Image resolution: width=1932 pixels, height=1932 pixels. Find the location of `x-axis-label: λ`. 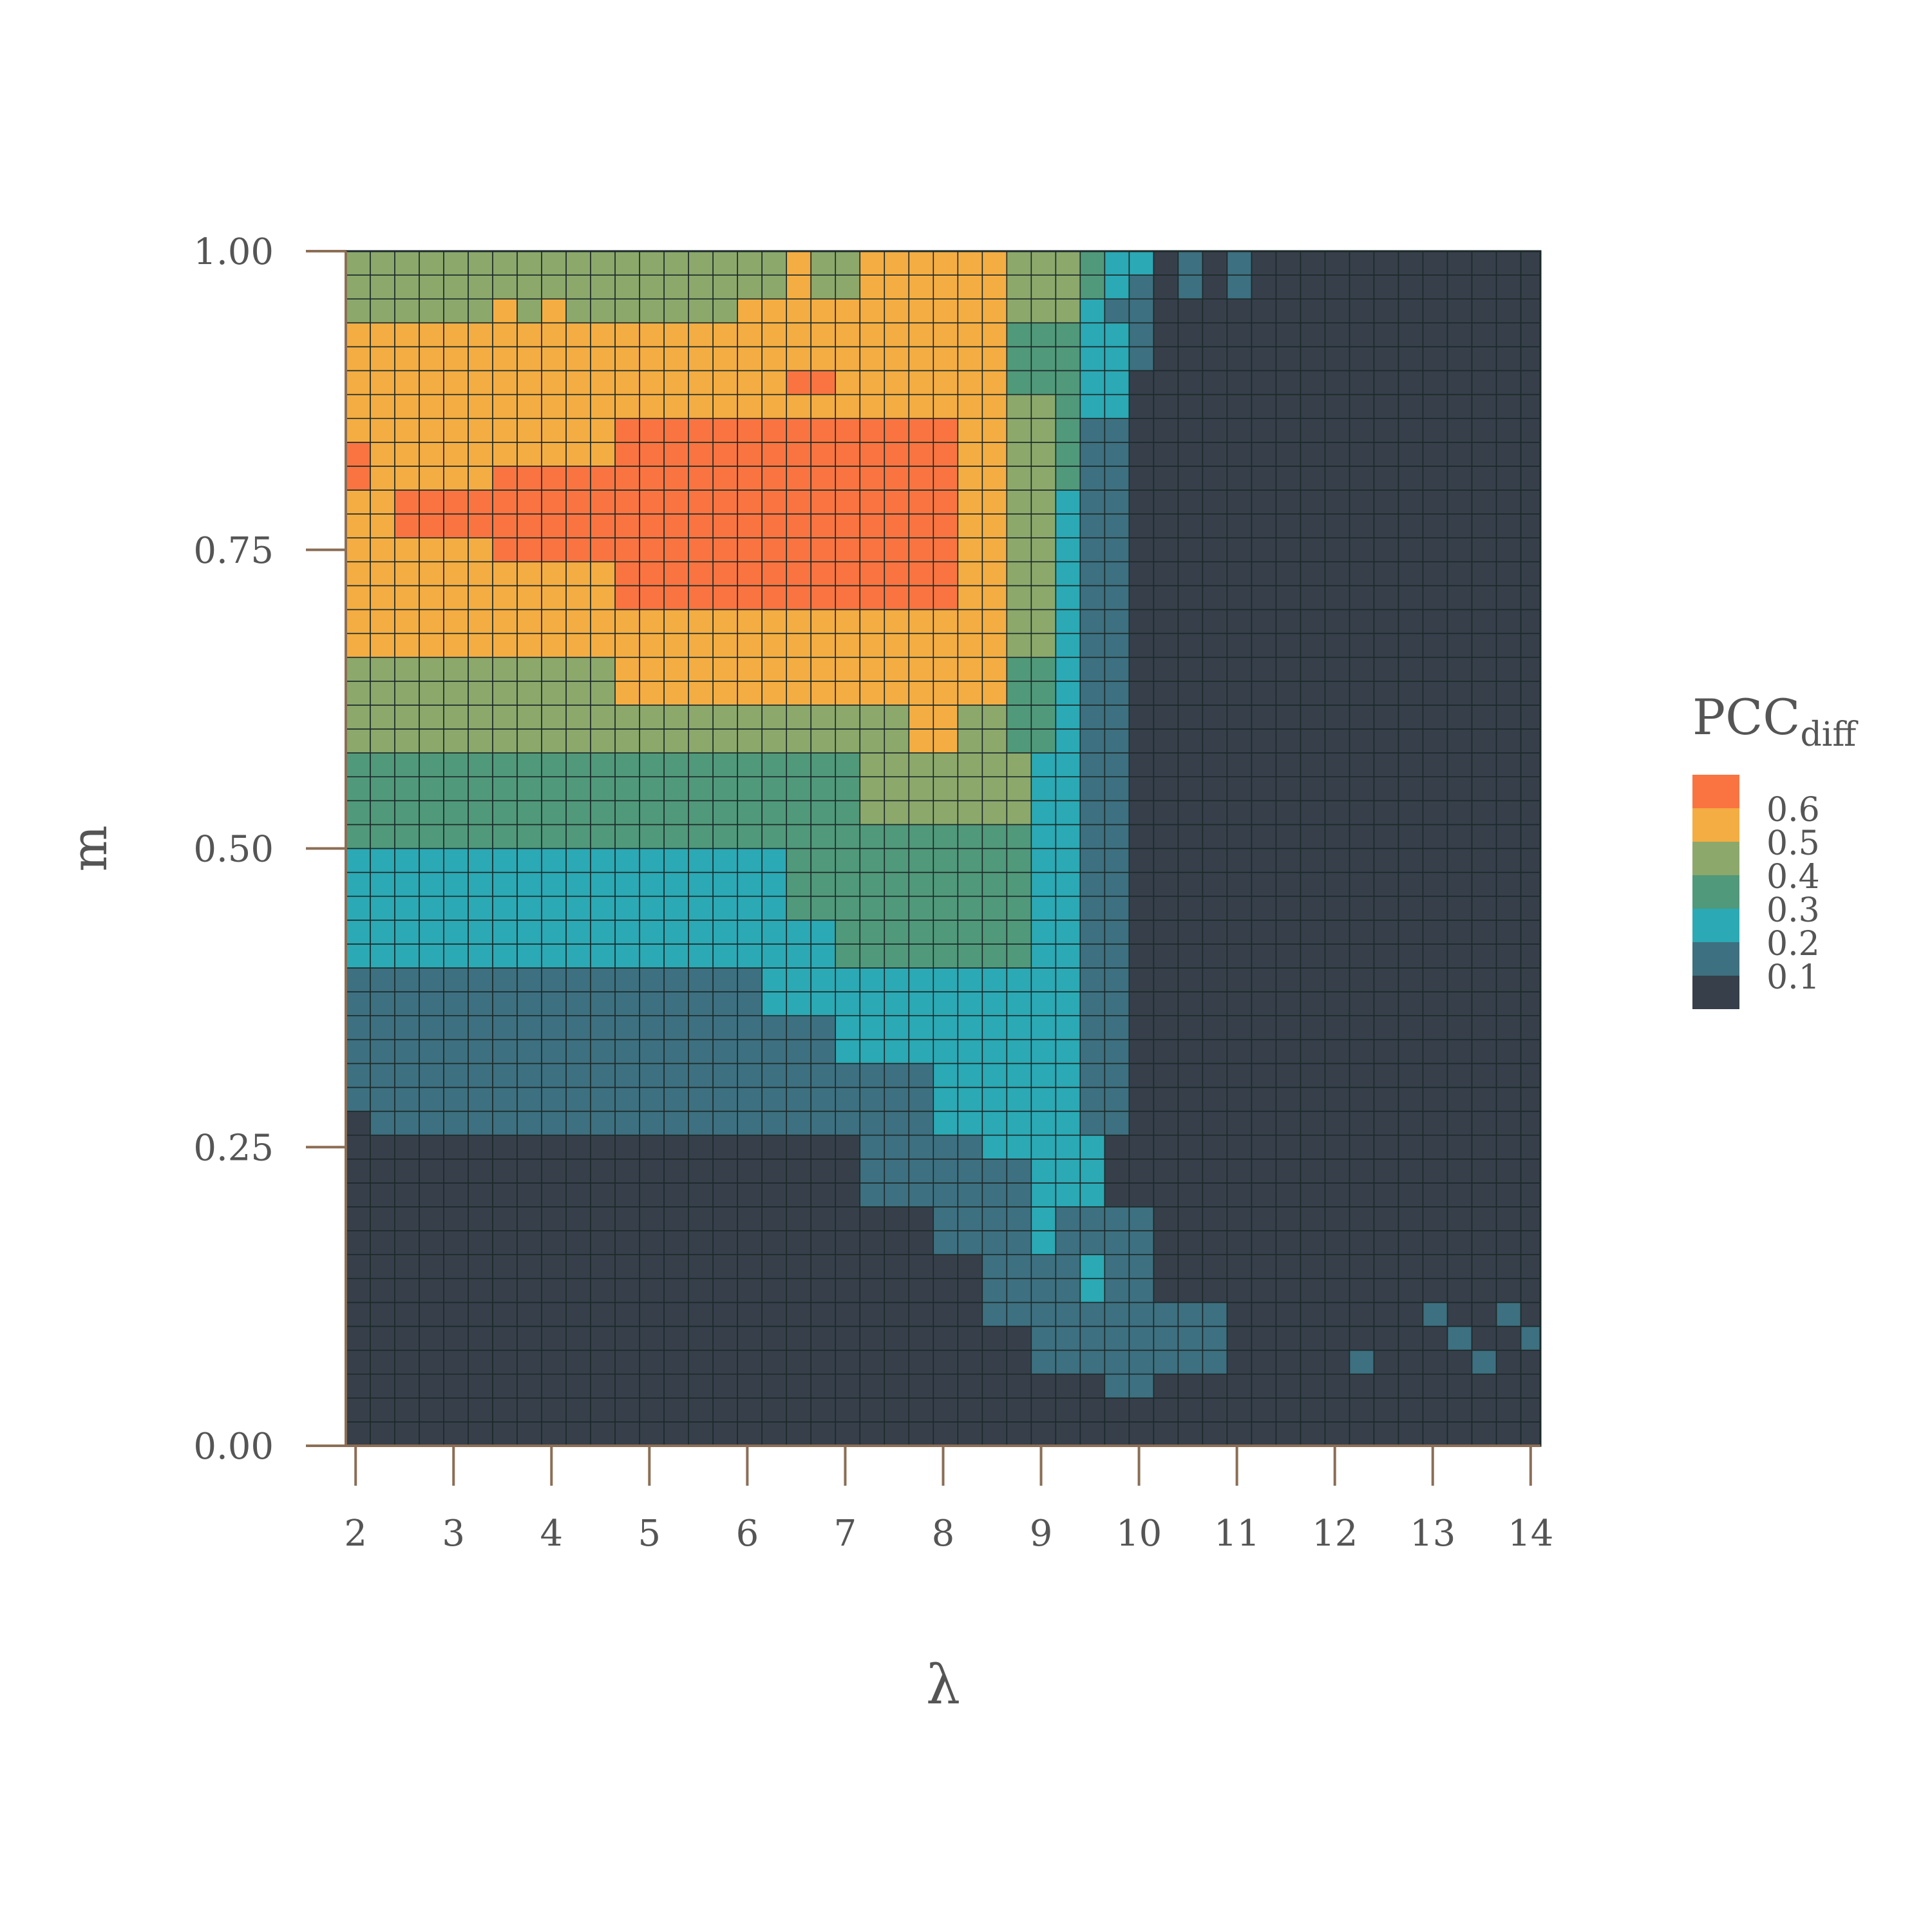

x-axis-label: λ is located at coordinates (943, 1684).